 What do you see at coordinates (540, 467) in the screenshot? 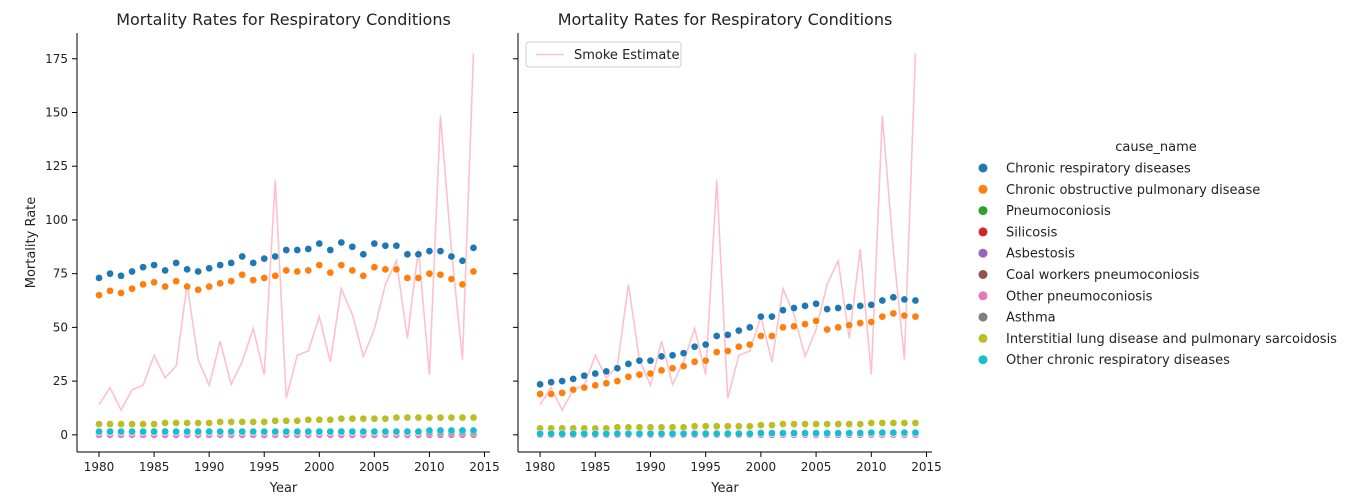
I see `x-tick-label: 1980` at bounding box center [540, 467].